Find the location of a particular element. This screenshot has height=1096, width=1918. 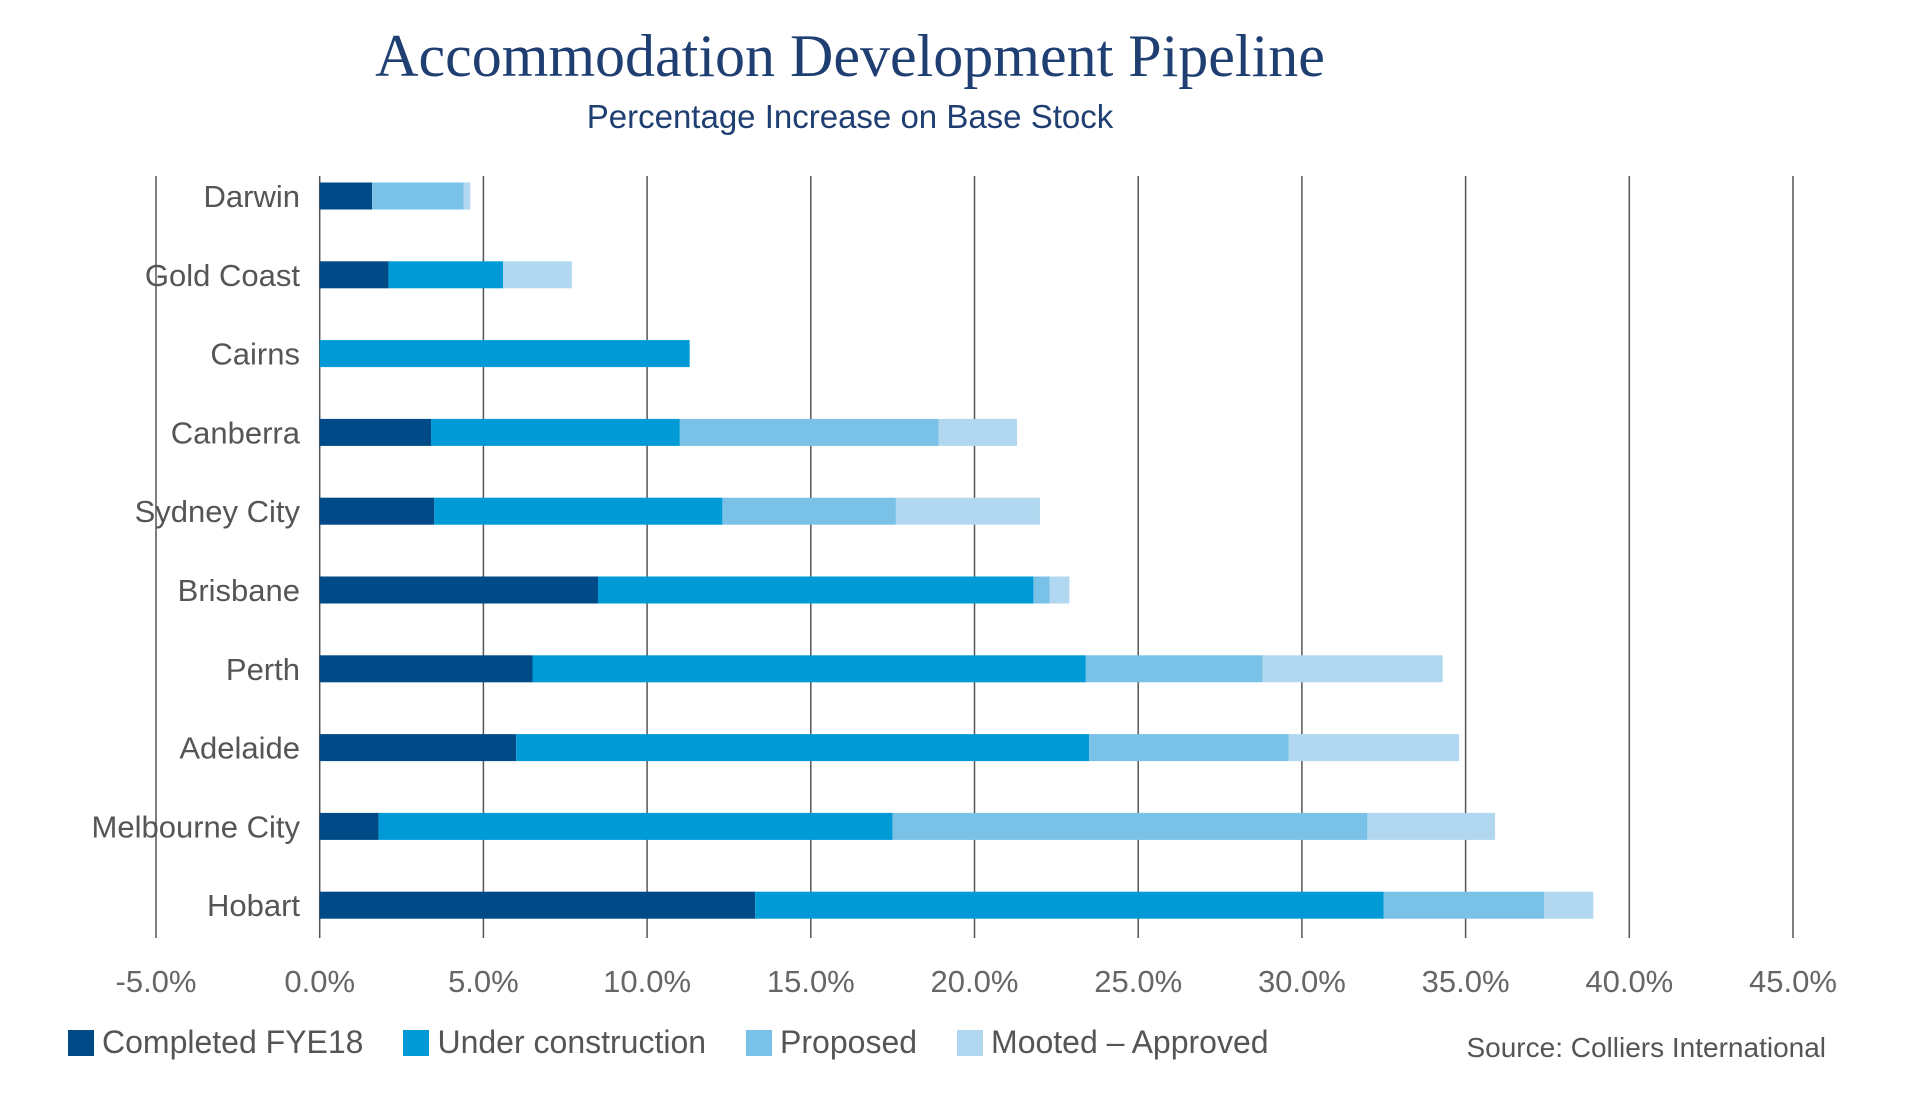

legend-item: Under construction is located at coordinates (554, 1042).